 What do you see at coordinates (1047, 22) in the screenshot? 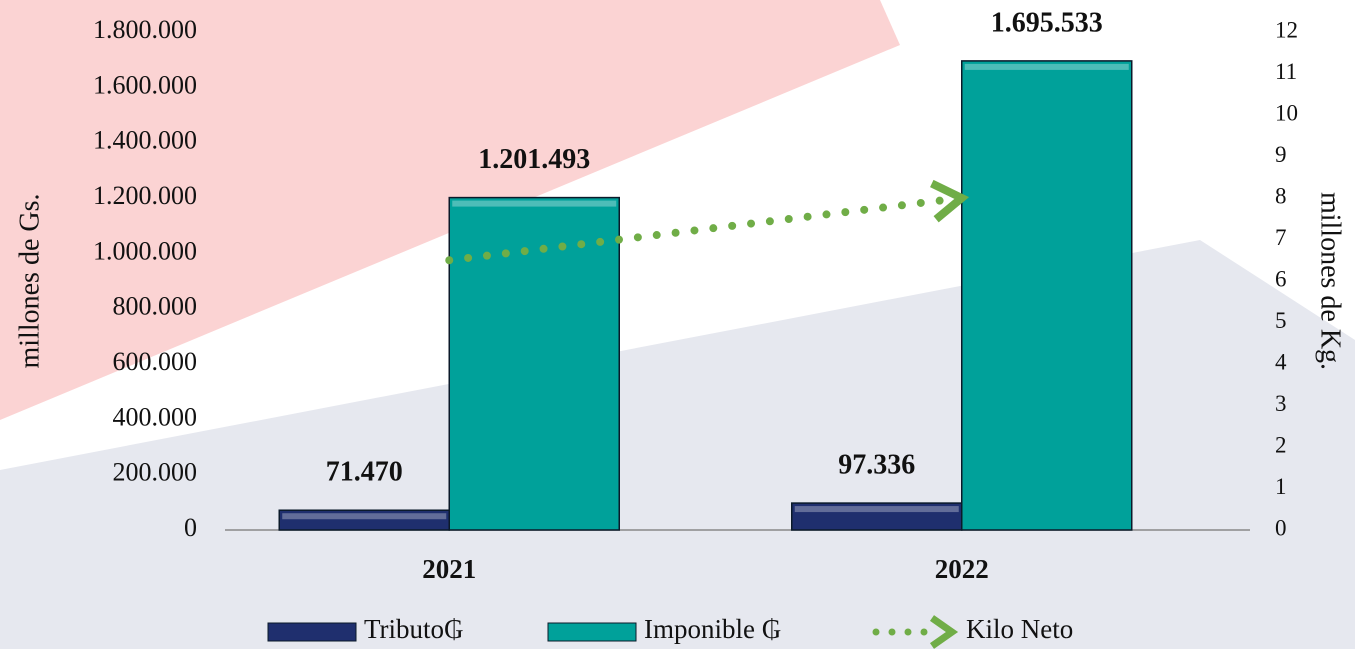
I see `value-label: 1.695.533` at bounding box center [1047, 22].